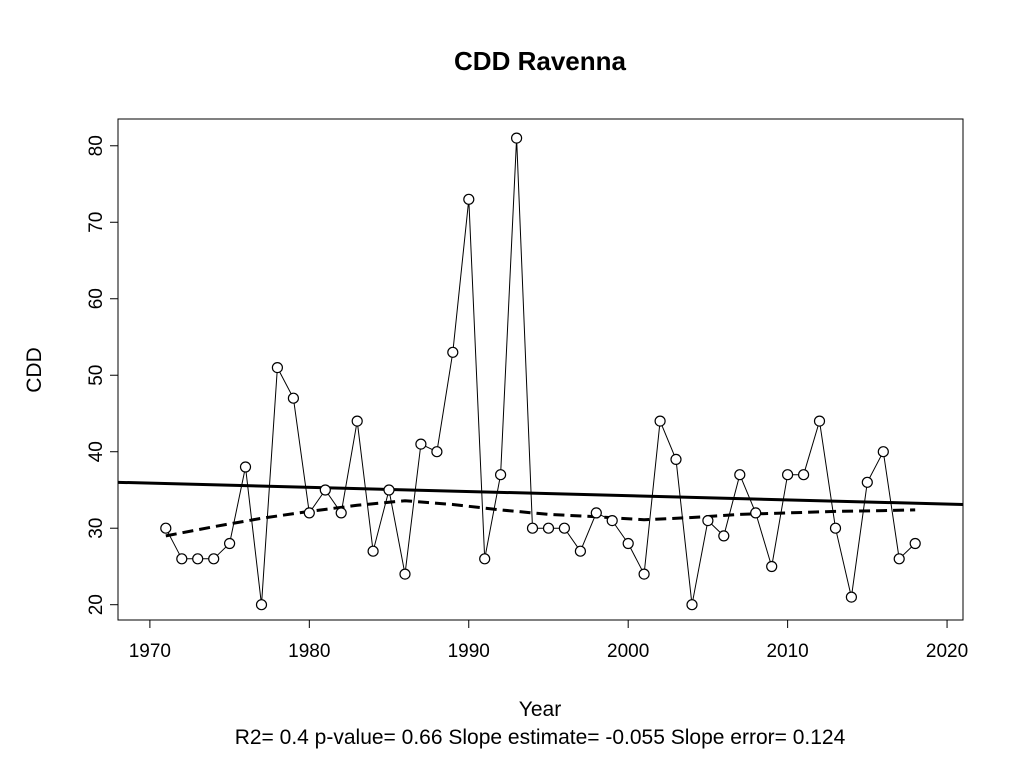  I want to click on smooth-line, so click(540, 518).